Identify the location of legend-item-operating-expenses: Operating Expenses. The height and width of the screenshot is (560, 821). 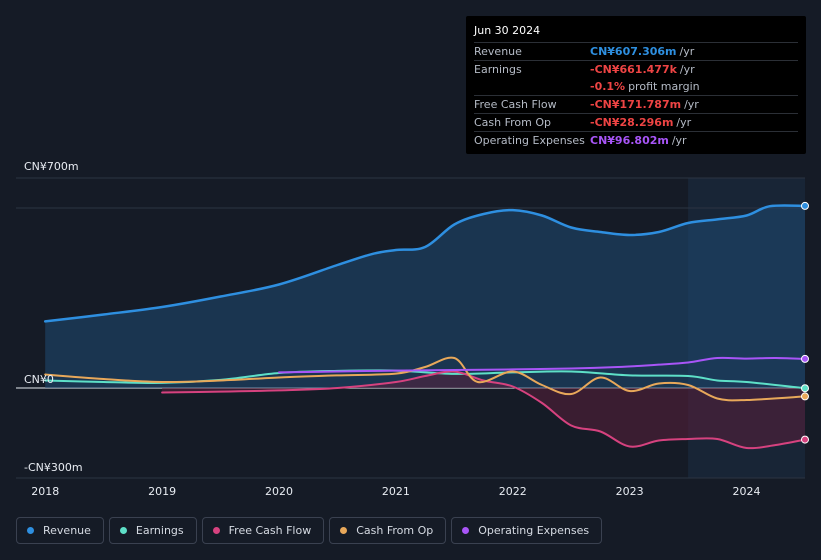
(527, 530).